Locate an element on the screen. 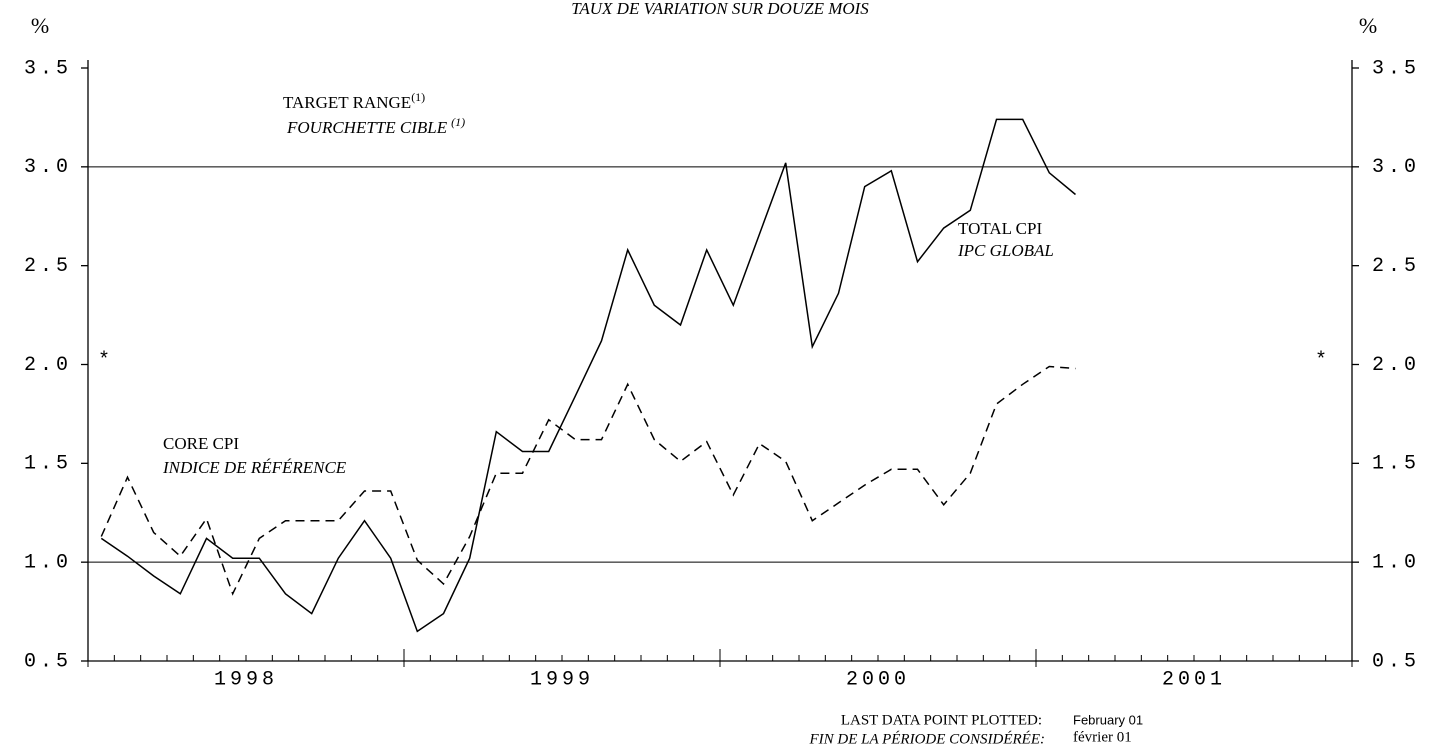  x-tick-label: 2001 is located at coordinates (1194, 679).